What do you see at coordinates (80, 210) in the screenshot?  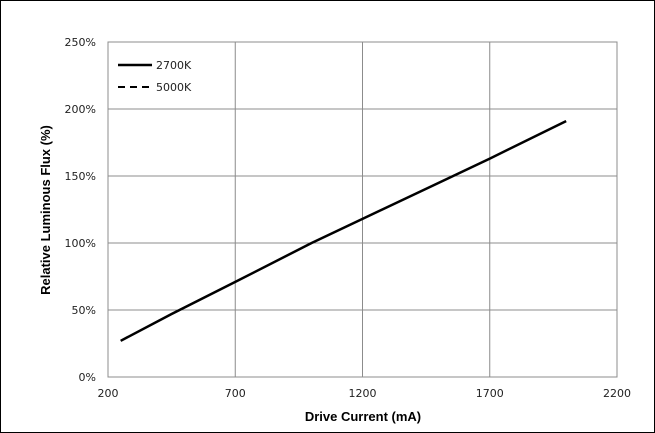 I see `y-tick-labels: 0% 50% 100% 150% 200% 250%` at bounding box center [80, 210].